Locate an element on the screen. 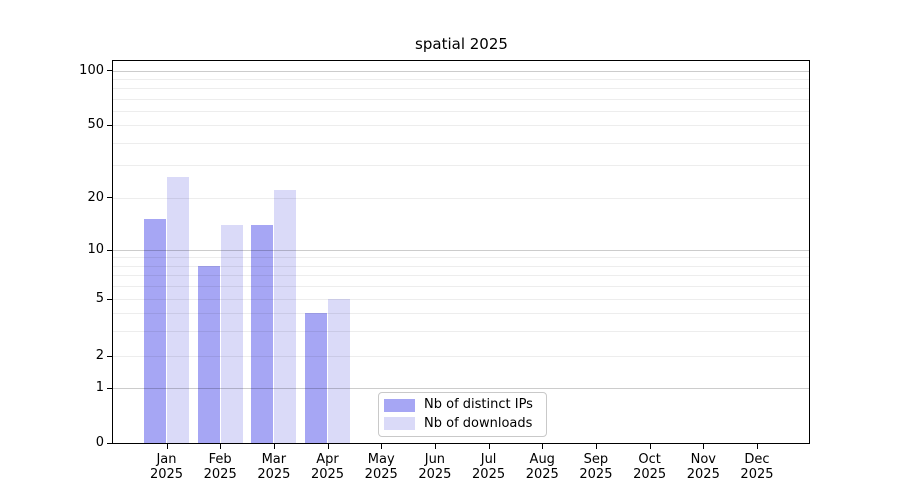  x-tick-label-aug: Aug 2025 is located at coordinates (542, 467).